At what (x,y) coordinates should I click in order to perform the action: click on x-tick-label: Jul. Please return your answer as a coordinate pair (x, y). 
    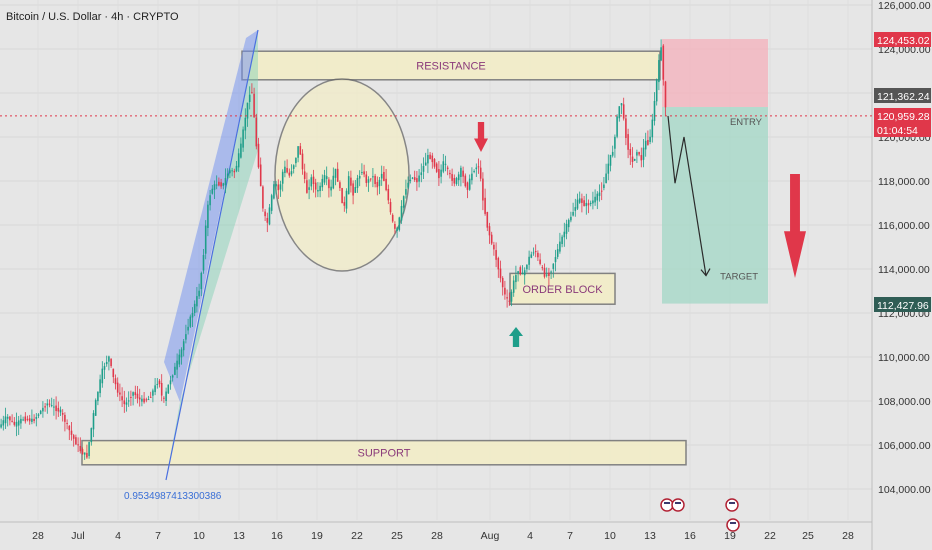
    Looking at the image, I should click on (77, 536).